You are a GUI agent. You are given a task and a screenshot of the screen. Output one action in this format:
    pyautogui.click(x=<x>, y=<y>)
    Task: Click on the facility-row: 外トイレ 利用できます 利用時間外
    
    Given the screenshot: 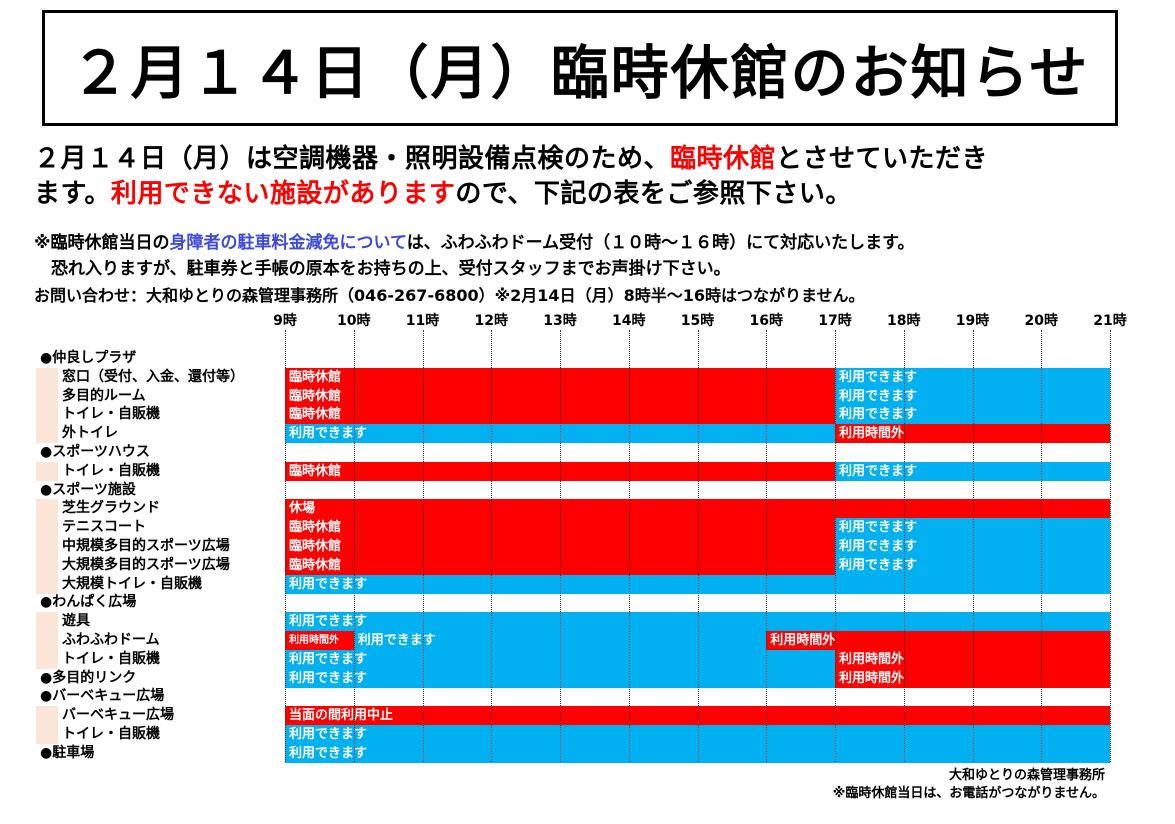 What is the action you would take?
    pyautogui.click(x=573, y=434)
    